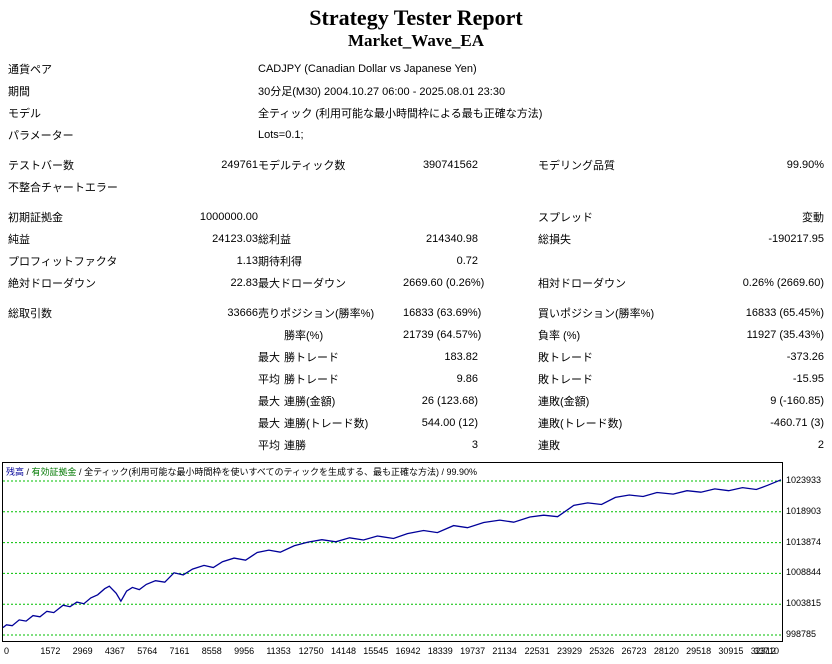  I want to click on stat-label: 売りポジション(勝率%), so click(316, 314).